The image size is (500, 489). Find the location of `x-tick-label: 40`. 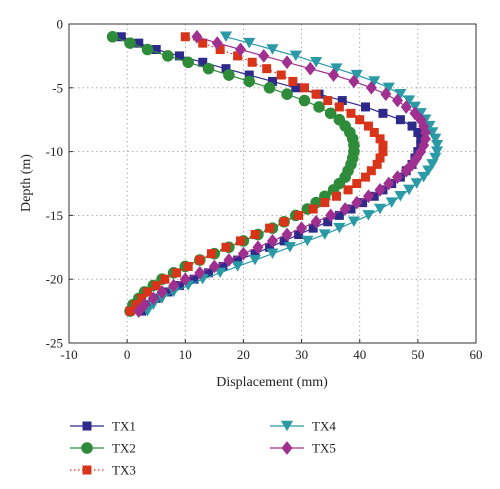

x-tick-label: 40 is located at coordinates (359, 354).